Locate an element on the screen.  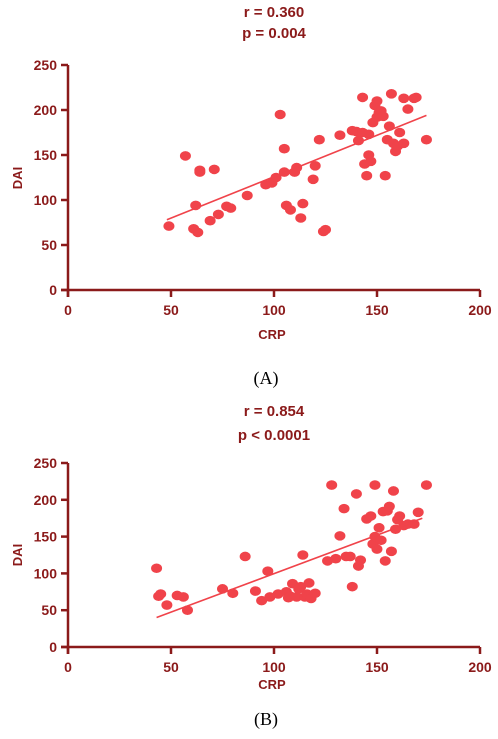
stat-label: r = 0.854 is located at coordinates (274, 411).